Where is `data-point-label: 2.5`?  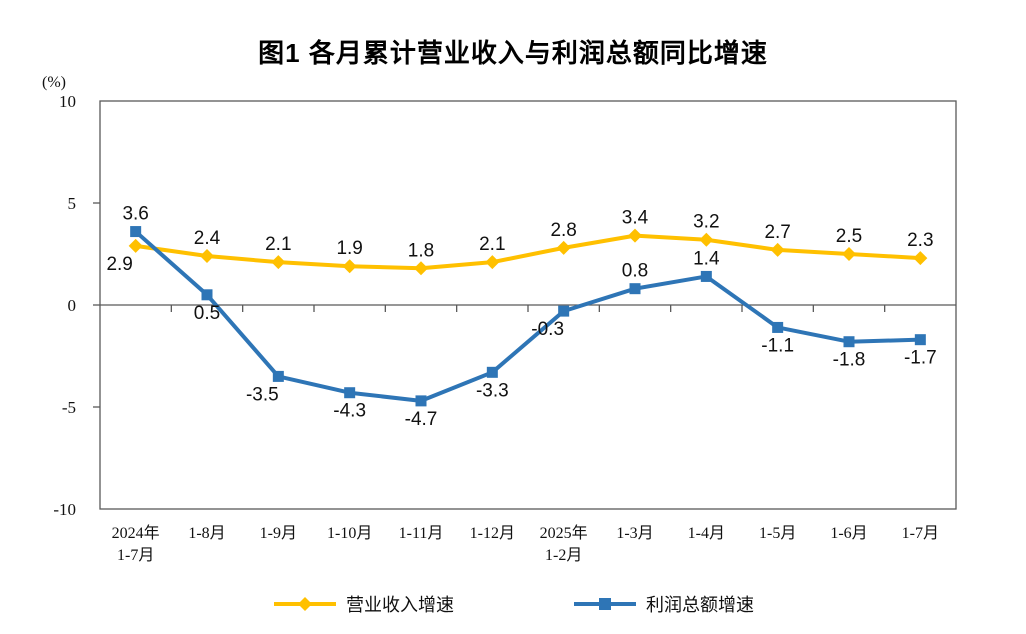
data-point-label: 2.5 is located at coordinates (849, 236).